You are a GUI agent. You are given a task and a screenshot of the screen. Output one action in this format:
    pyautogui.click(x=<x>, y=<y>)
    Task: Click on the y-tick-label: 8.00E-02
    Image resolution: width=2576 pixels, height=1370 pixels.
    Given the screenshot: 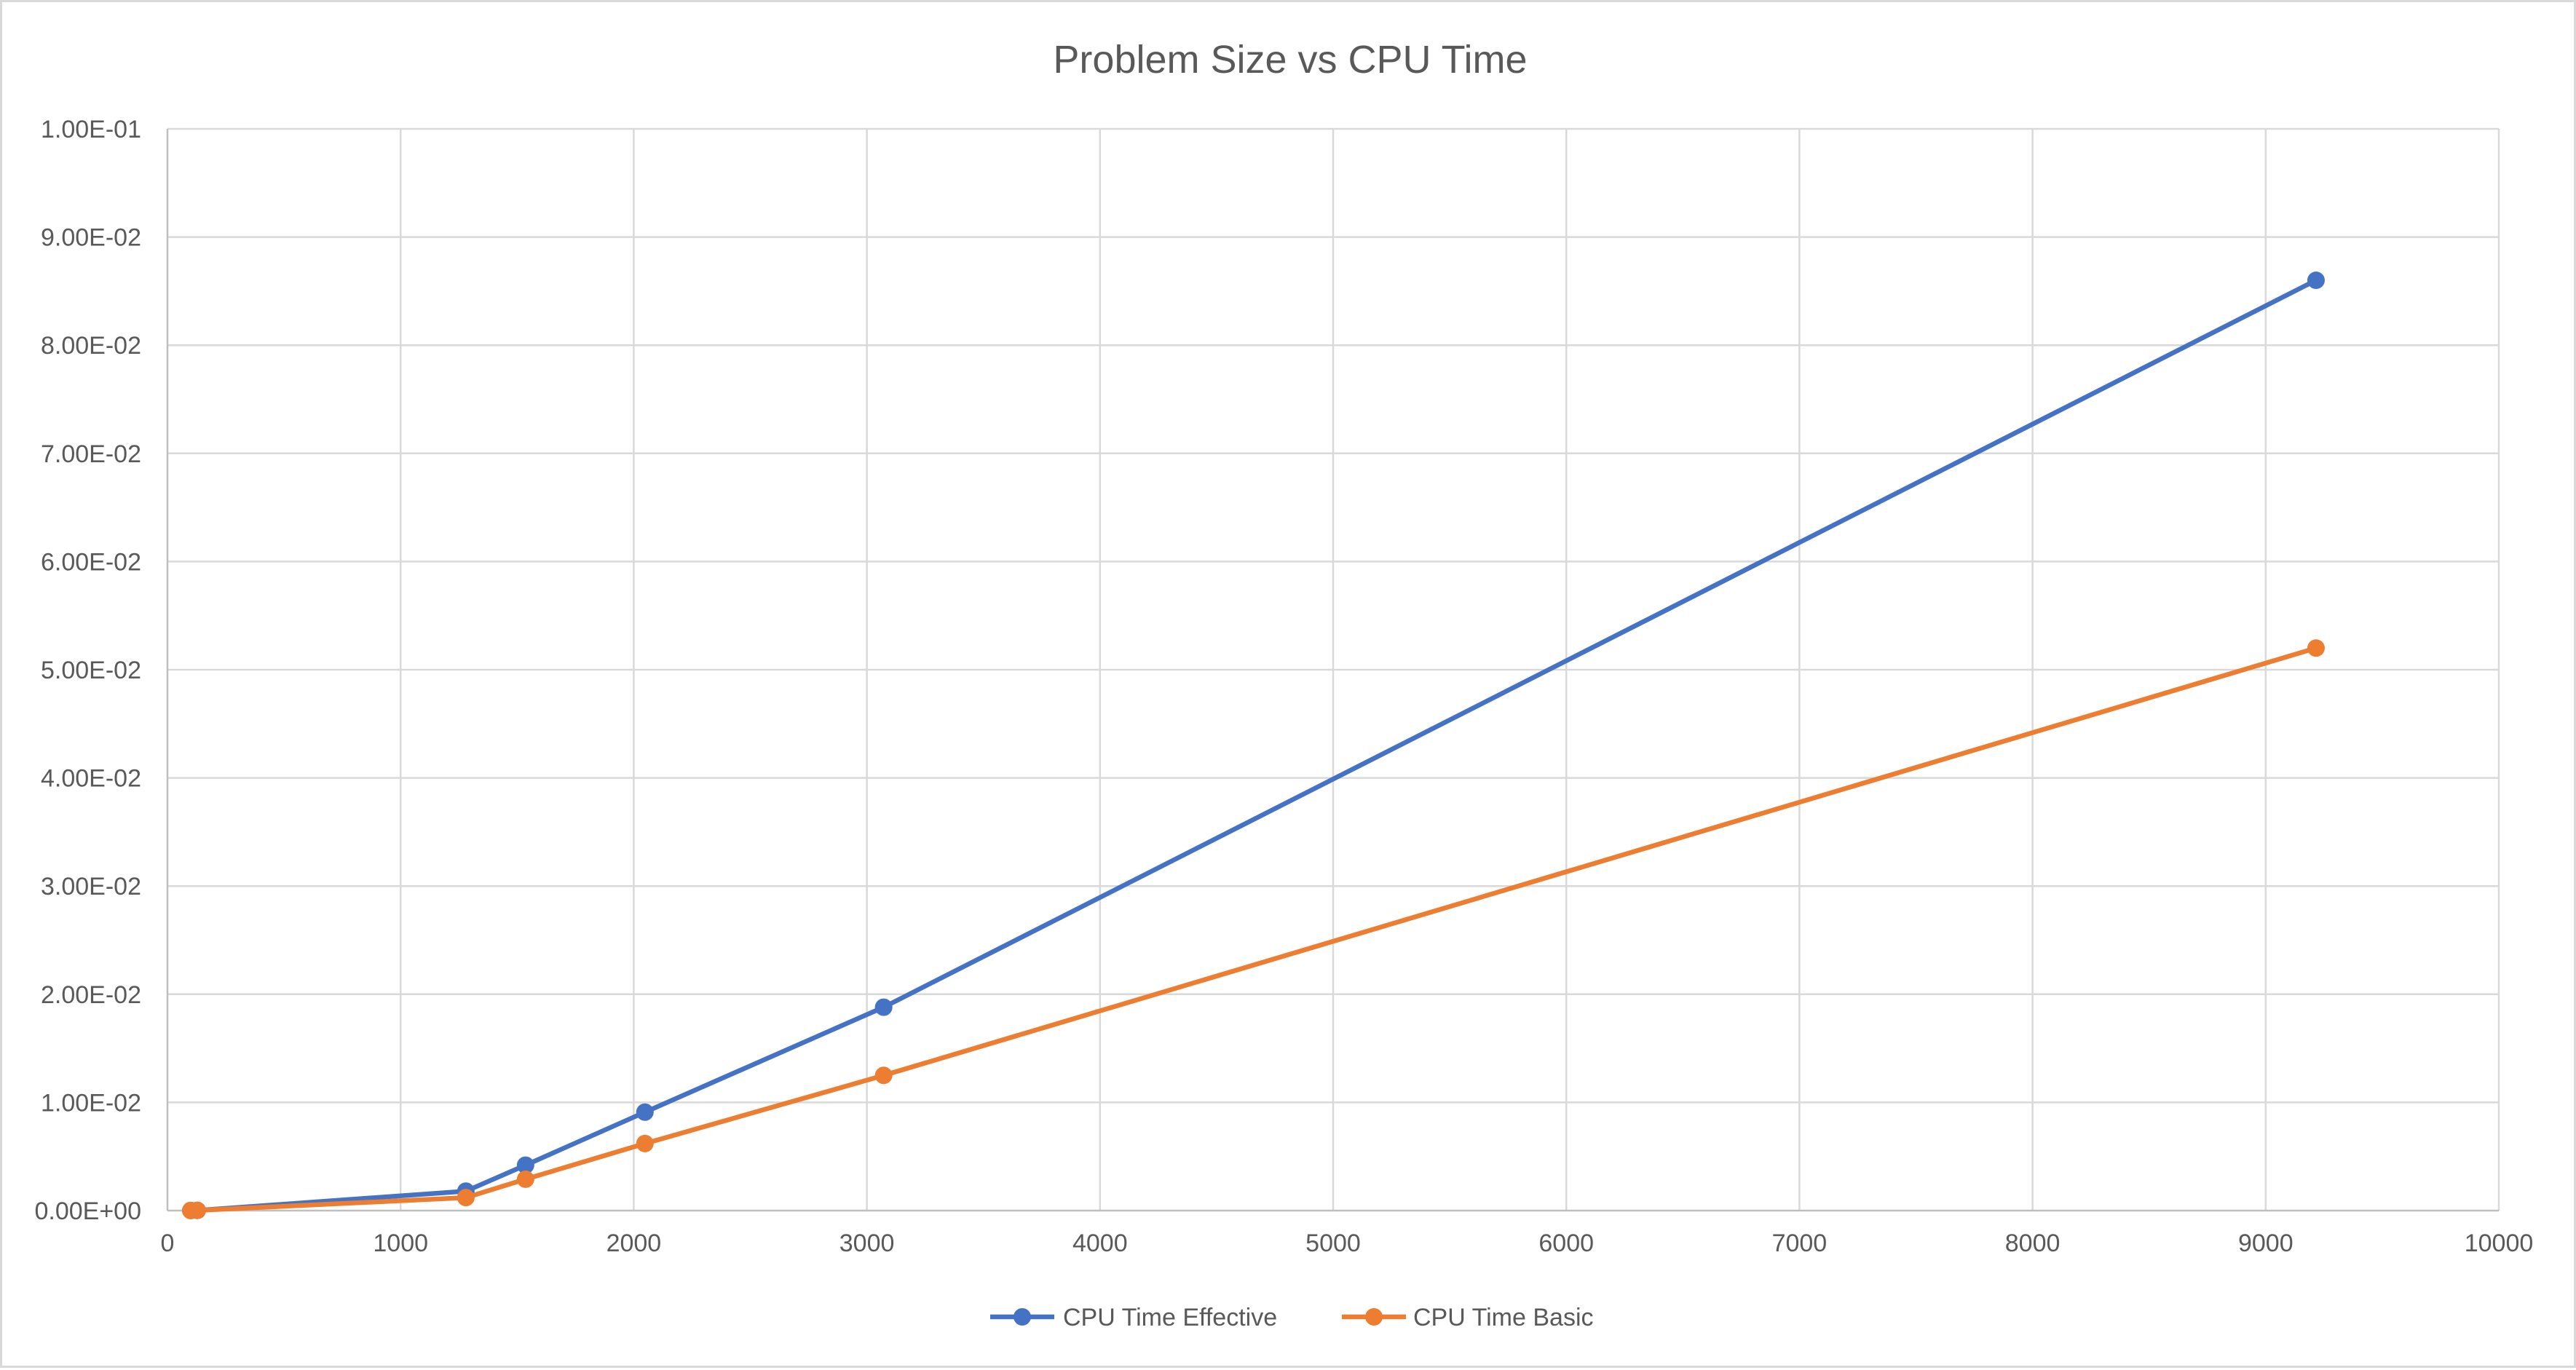 What is the action you would take?
    pyautogui.click(x=91, y=346)
    